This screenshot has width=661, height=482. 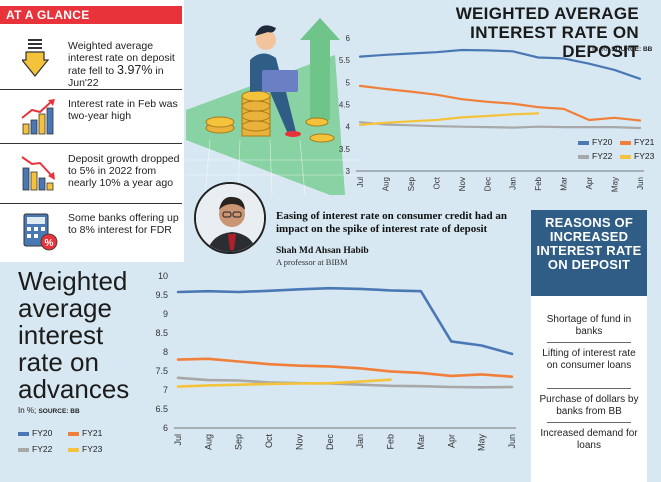 What do you see at coordinates (589, 325) in the screenshot?
I see `reason-item: Shortage of fund in banks` at bounding box center [589, 325].